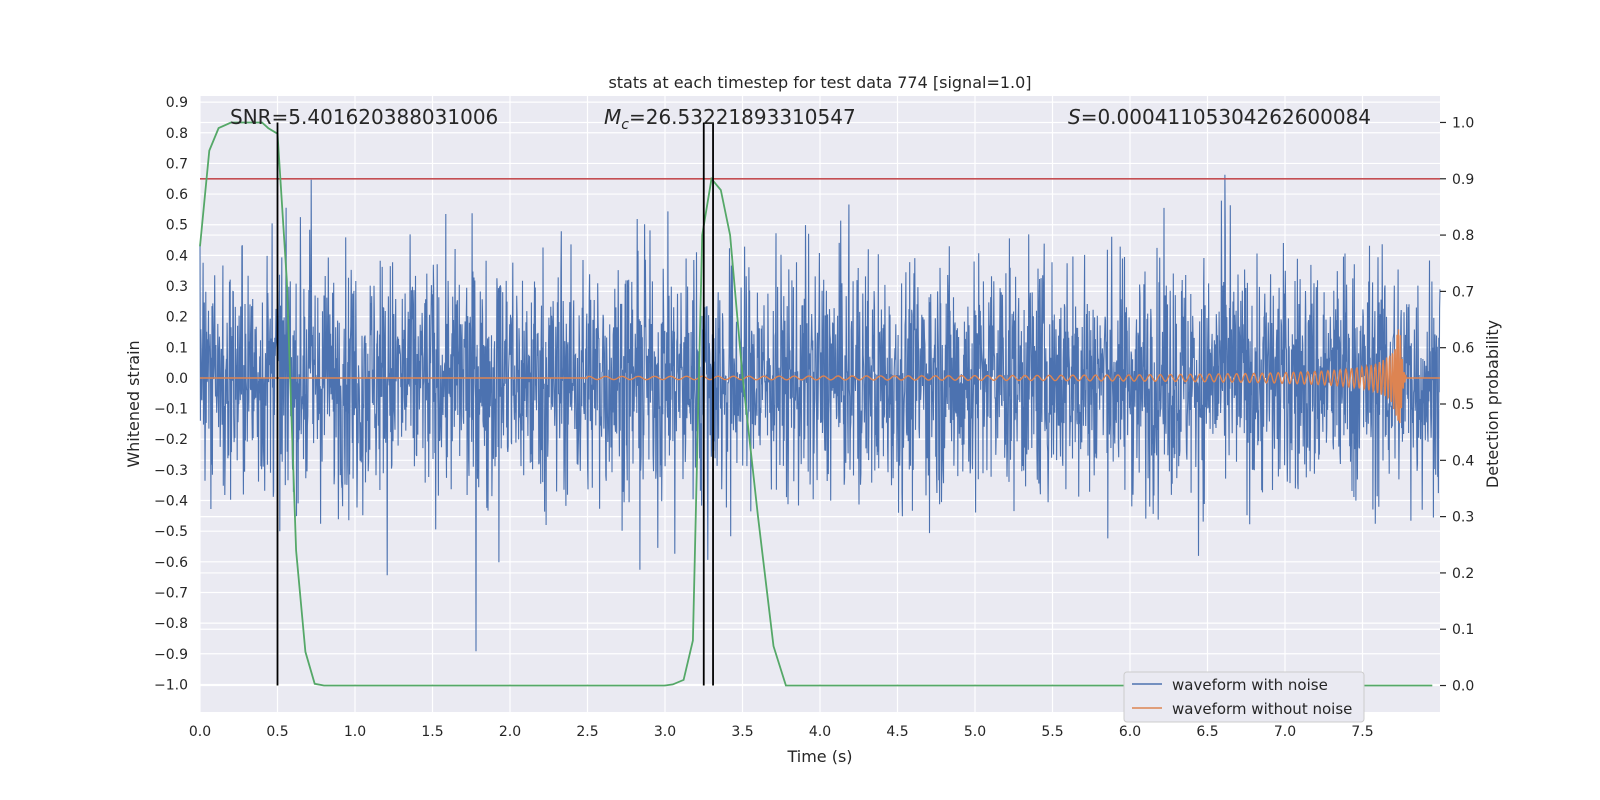 The image size is (1600, 800). What do you see at coordinates (1285, 732) in the screenshot?
I see `x-tick-label: 7.0` at bounding box center [1285, 732].